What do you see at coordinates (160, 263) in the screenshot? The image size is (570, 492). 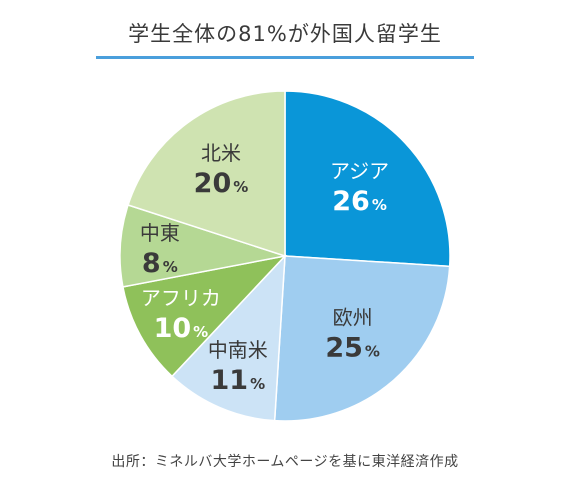 I see `slice-value-4: 8%` at bounding box center [160, 263].